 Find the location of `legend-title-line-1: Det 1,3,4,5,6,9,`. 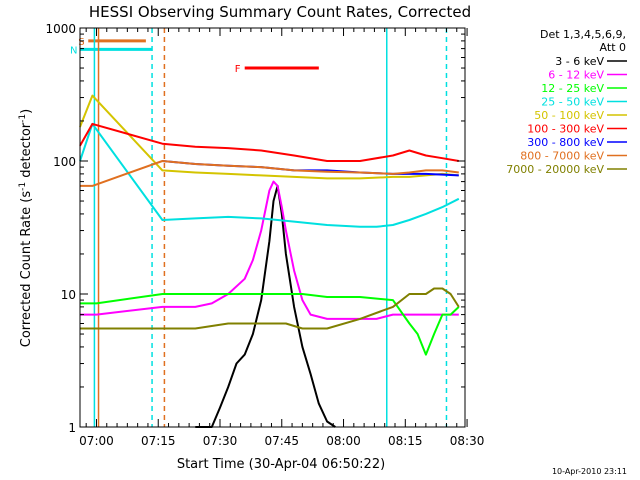

legend-title-line-1: Det 1,3,4,5,6,9, is located at coordinates (583, 34).